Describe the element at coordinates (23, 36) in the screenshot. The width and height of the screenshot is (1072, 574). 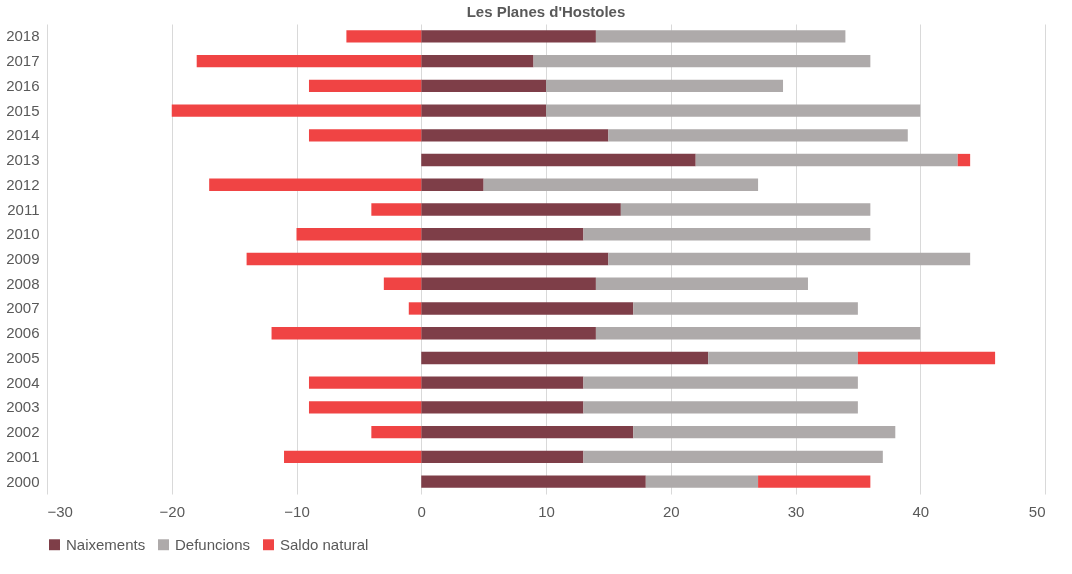
I see `y-tick-label: 2018` at that location.